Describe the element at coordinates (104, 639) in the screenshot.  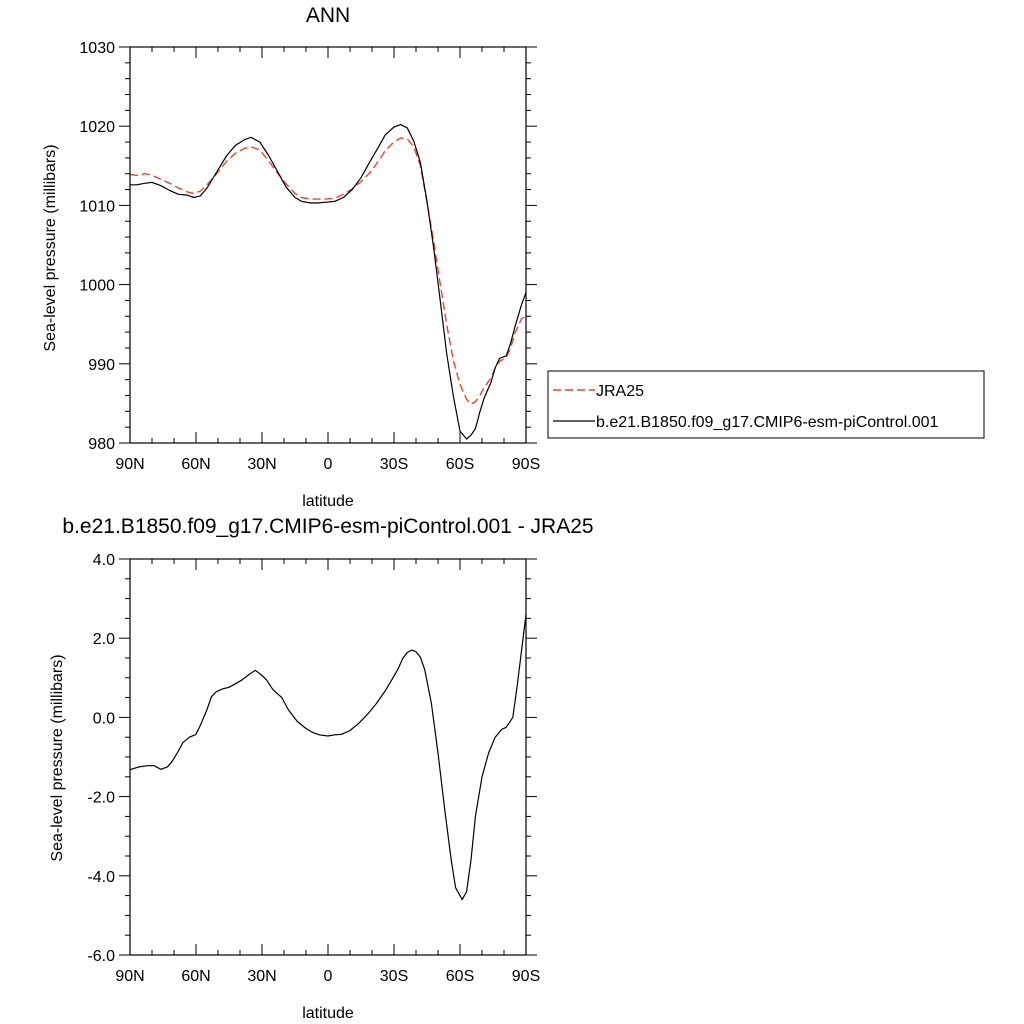
I see `y-tick-label: 2.0` at that location.